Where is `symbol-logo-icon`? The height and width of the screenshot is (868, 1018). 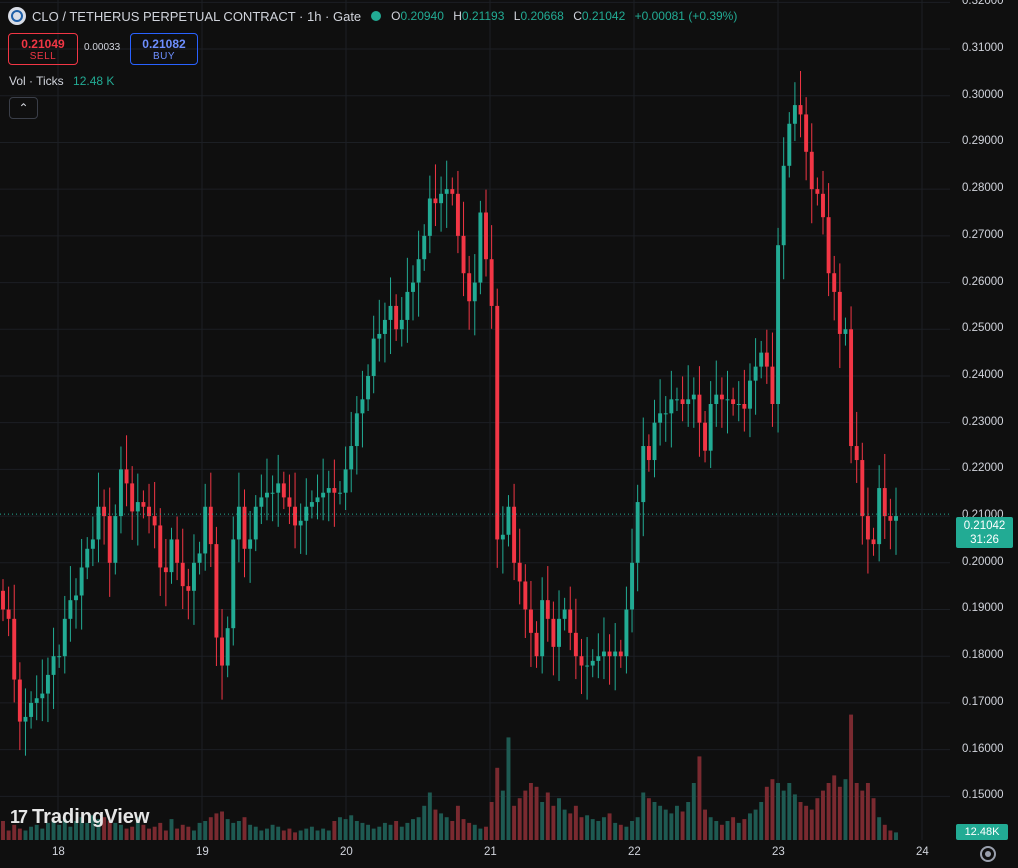
symbol-logo-icon is located at coordinates (17, 16).